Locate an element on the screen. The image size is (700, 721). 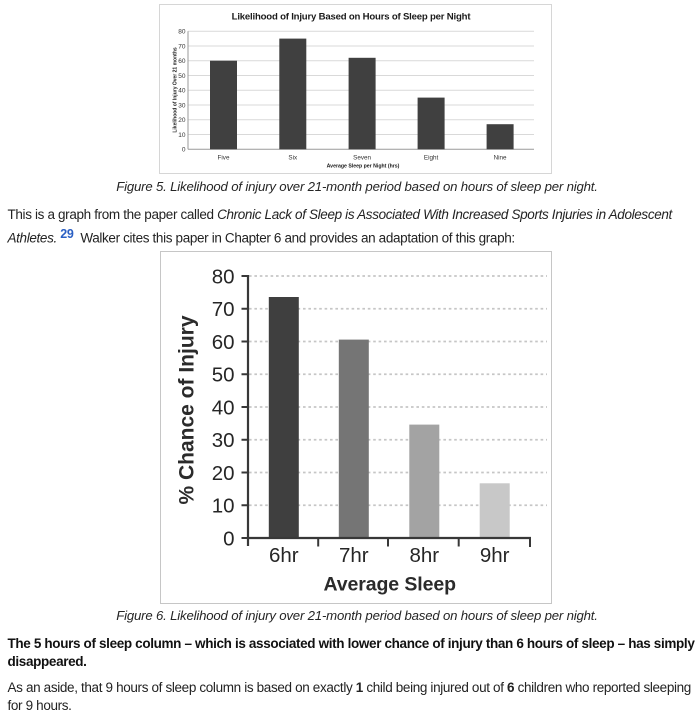
svg-text: Seven is located at coordinates (362, 158).